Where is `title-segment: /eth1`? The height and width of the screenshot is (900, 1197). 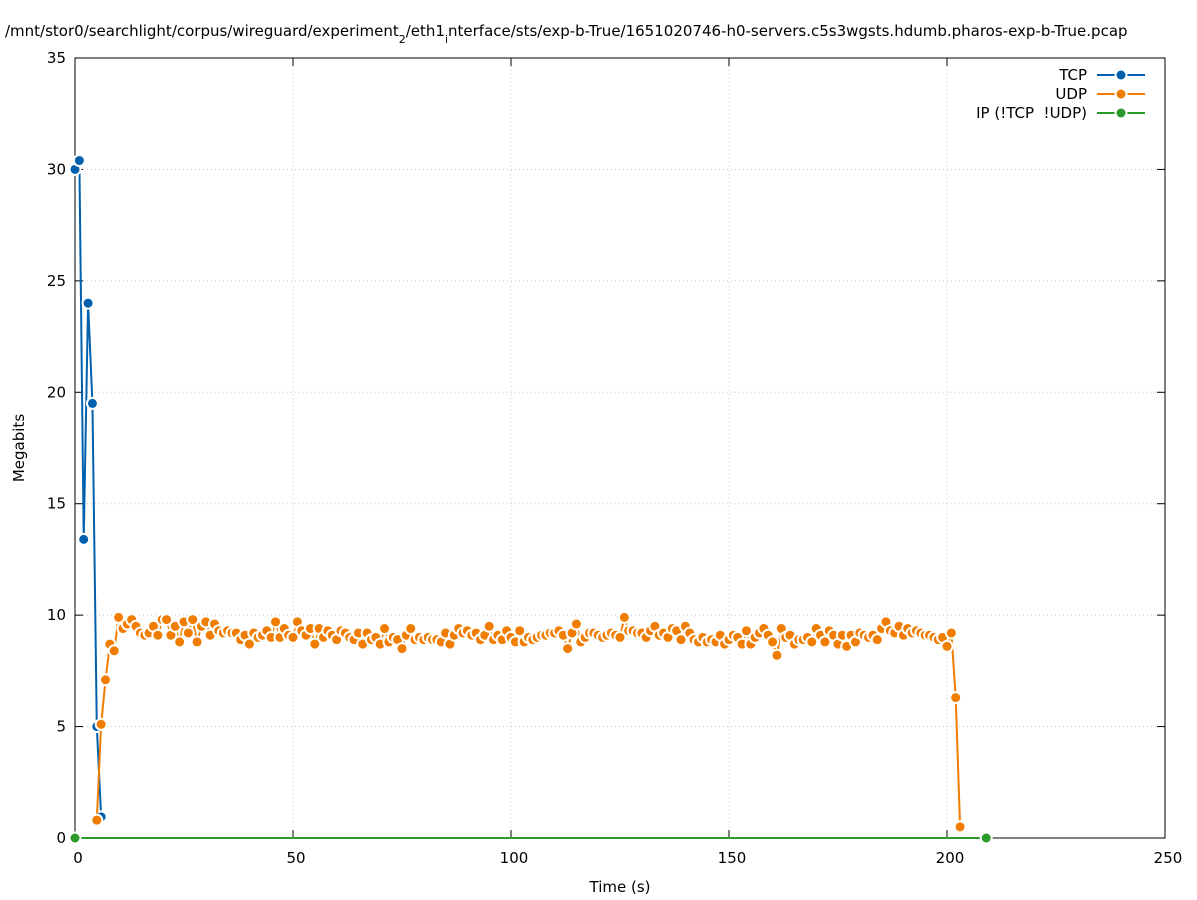
title-segment: /eth1 is located at coordinates (425, 31).